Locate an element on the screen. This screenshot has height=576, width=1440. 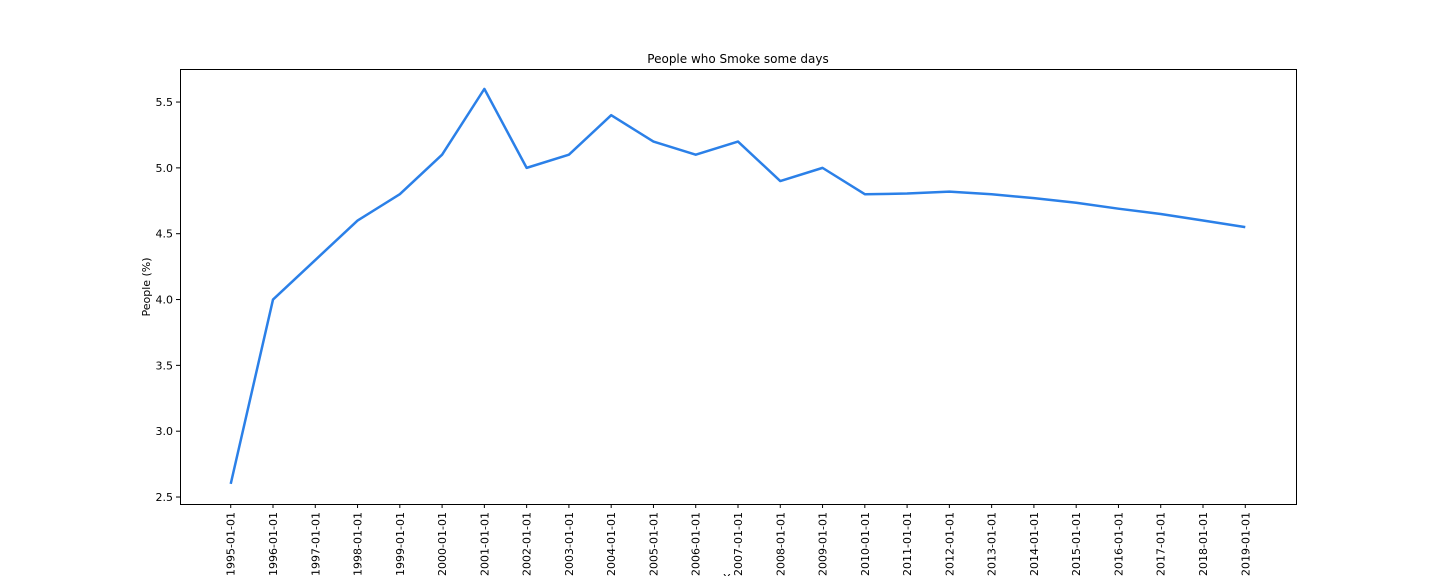
chart-title: People who Smoke some days is located at coordinates (737, 59).